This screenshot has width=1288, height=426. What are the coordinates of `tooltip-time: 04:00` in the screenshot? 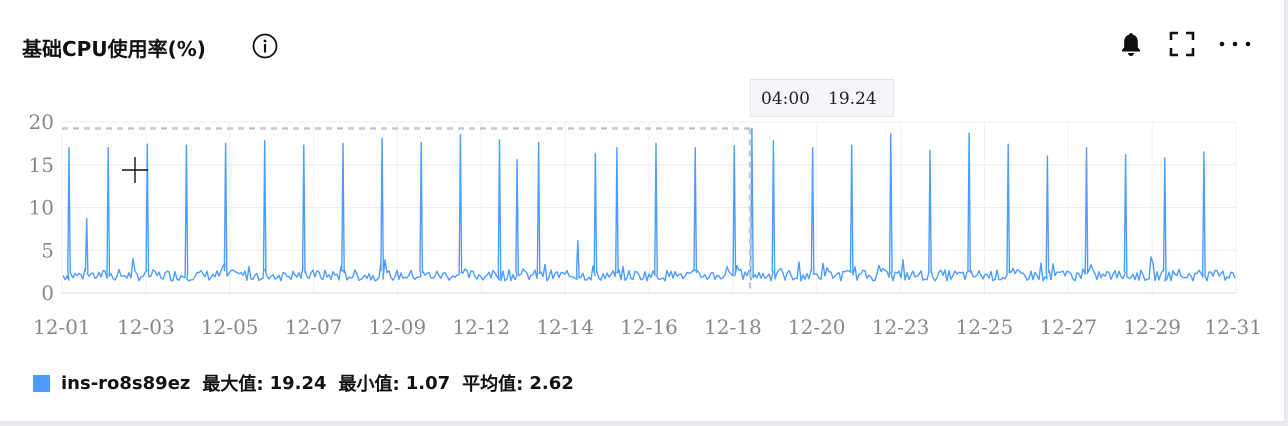 It's located at (785, 99).